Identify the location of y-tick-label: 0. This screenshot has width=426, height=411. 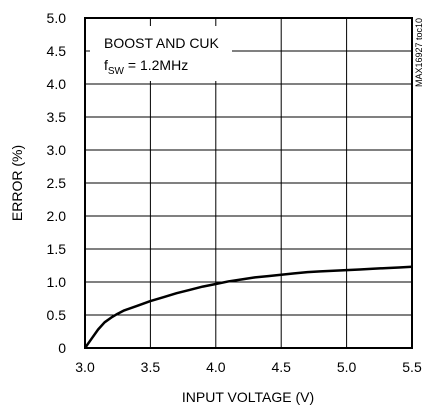
(62, 348).